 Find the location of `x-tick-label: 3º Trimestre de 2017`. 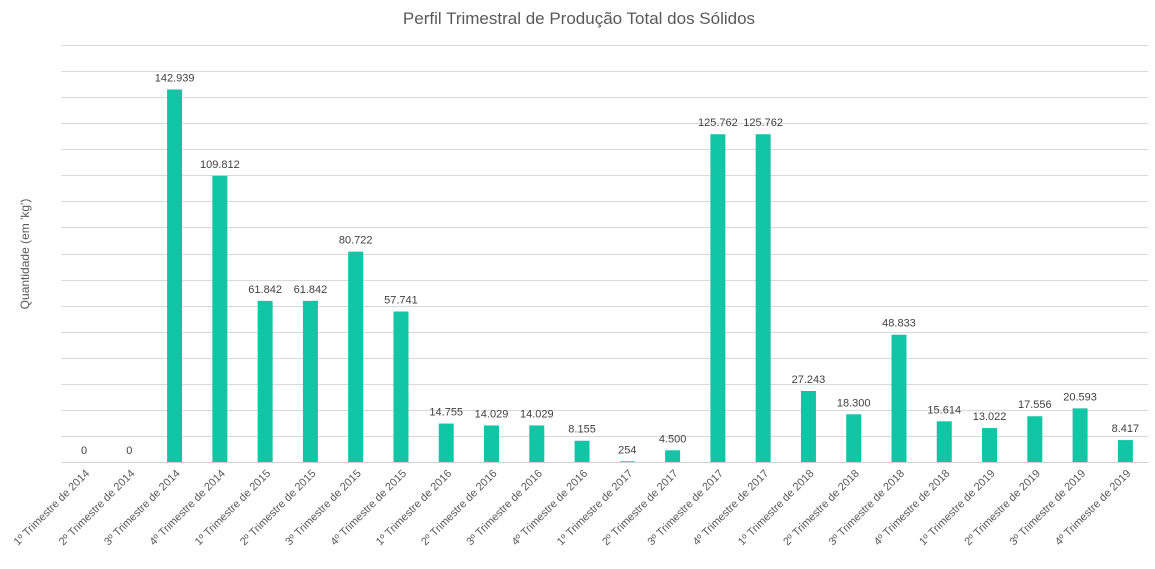

x-tick-label: 3º Trimestre de 2017 is located at coordinates (685, 508).